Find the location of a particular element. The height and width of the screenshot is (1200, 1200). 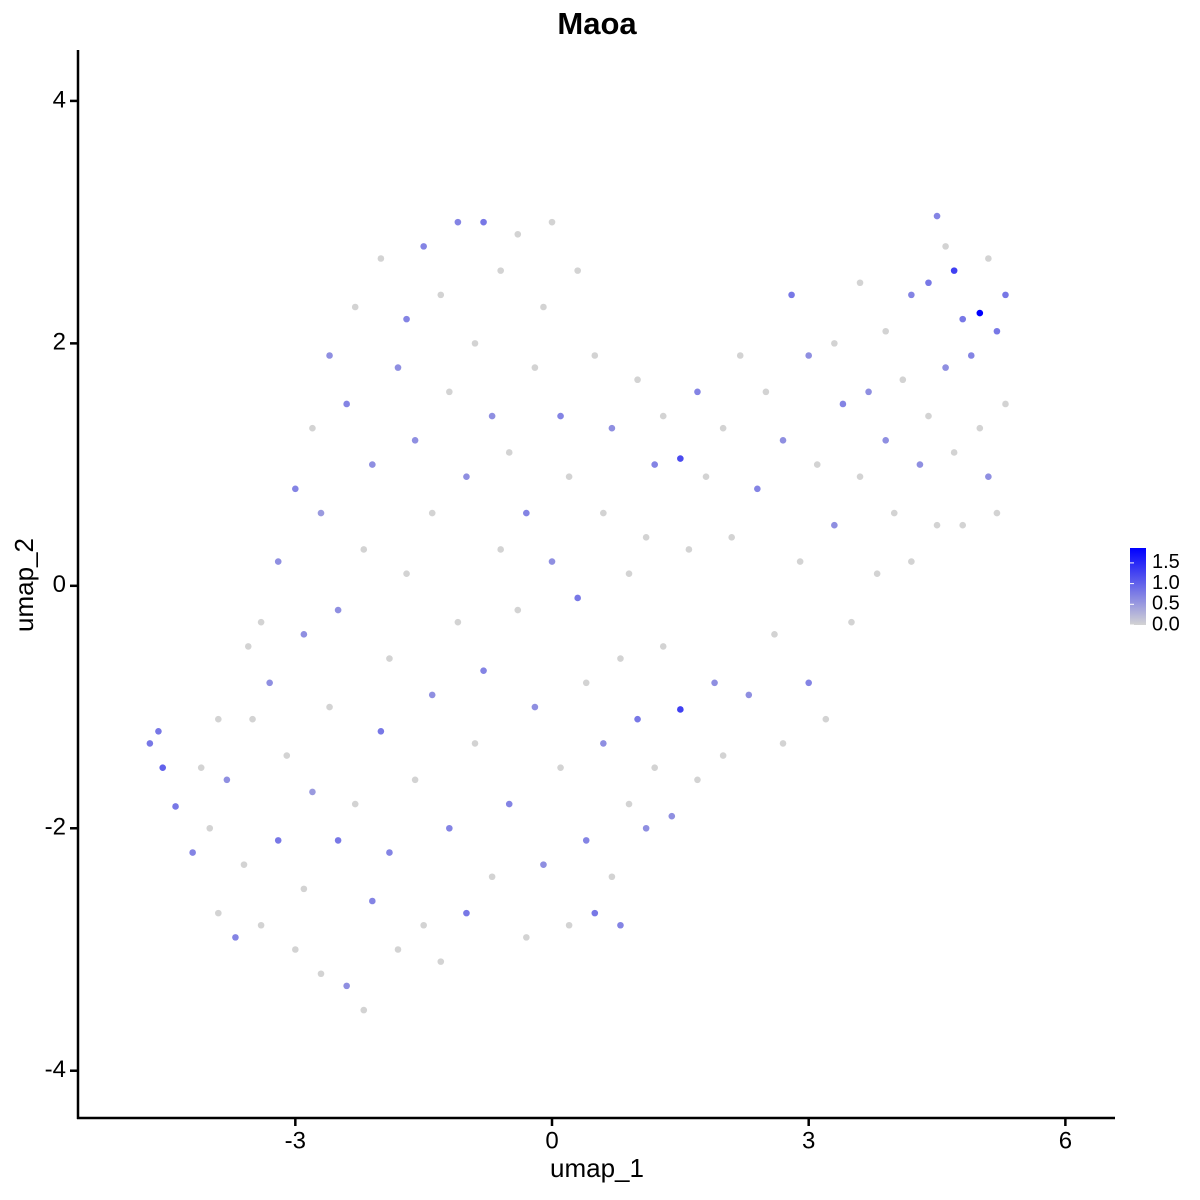

x-tick-label: 3 is located at coordinates (808, 1140).